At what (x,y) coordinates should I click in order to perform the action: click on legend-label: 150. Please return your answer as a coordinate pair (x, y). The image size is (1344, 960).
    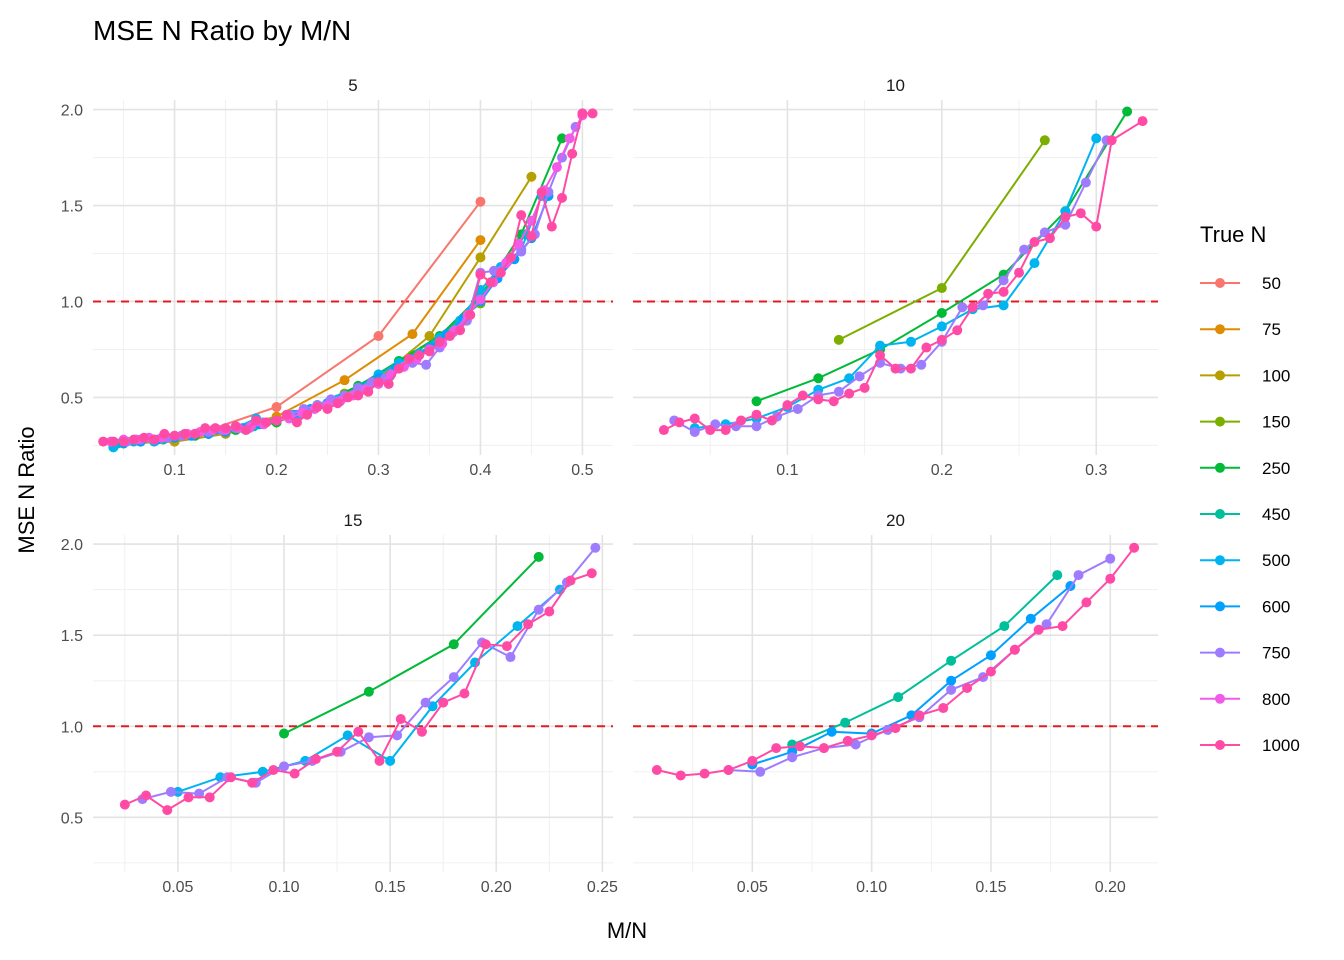
    Looking at the image, I should click on (1276, 422).